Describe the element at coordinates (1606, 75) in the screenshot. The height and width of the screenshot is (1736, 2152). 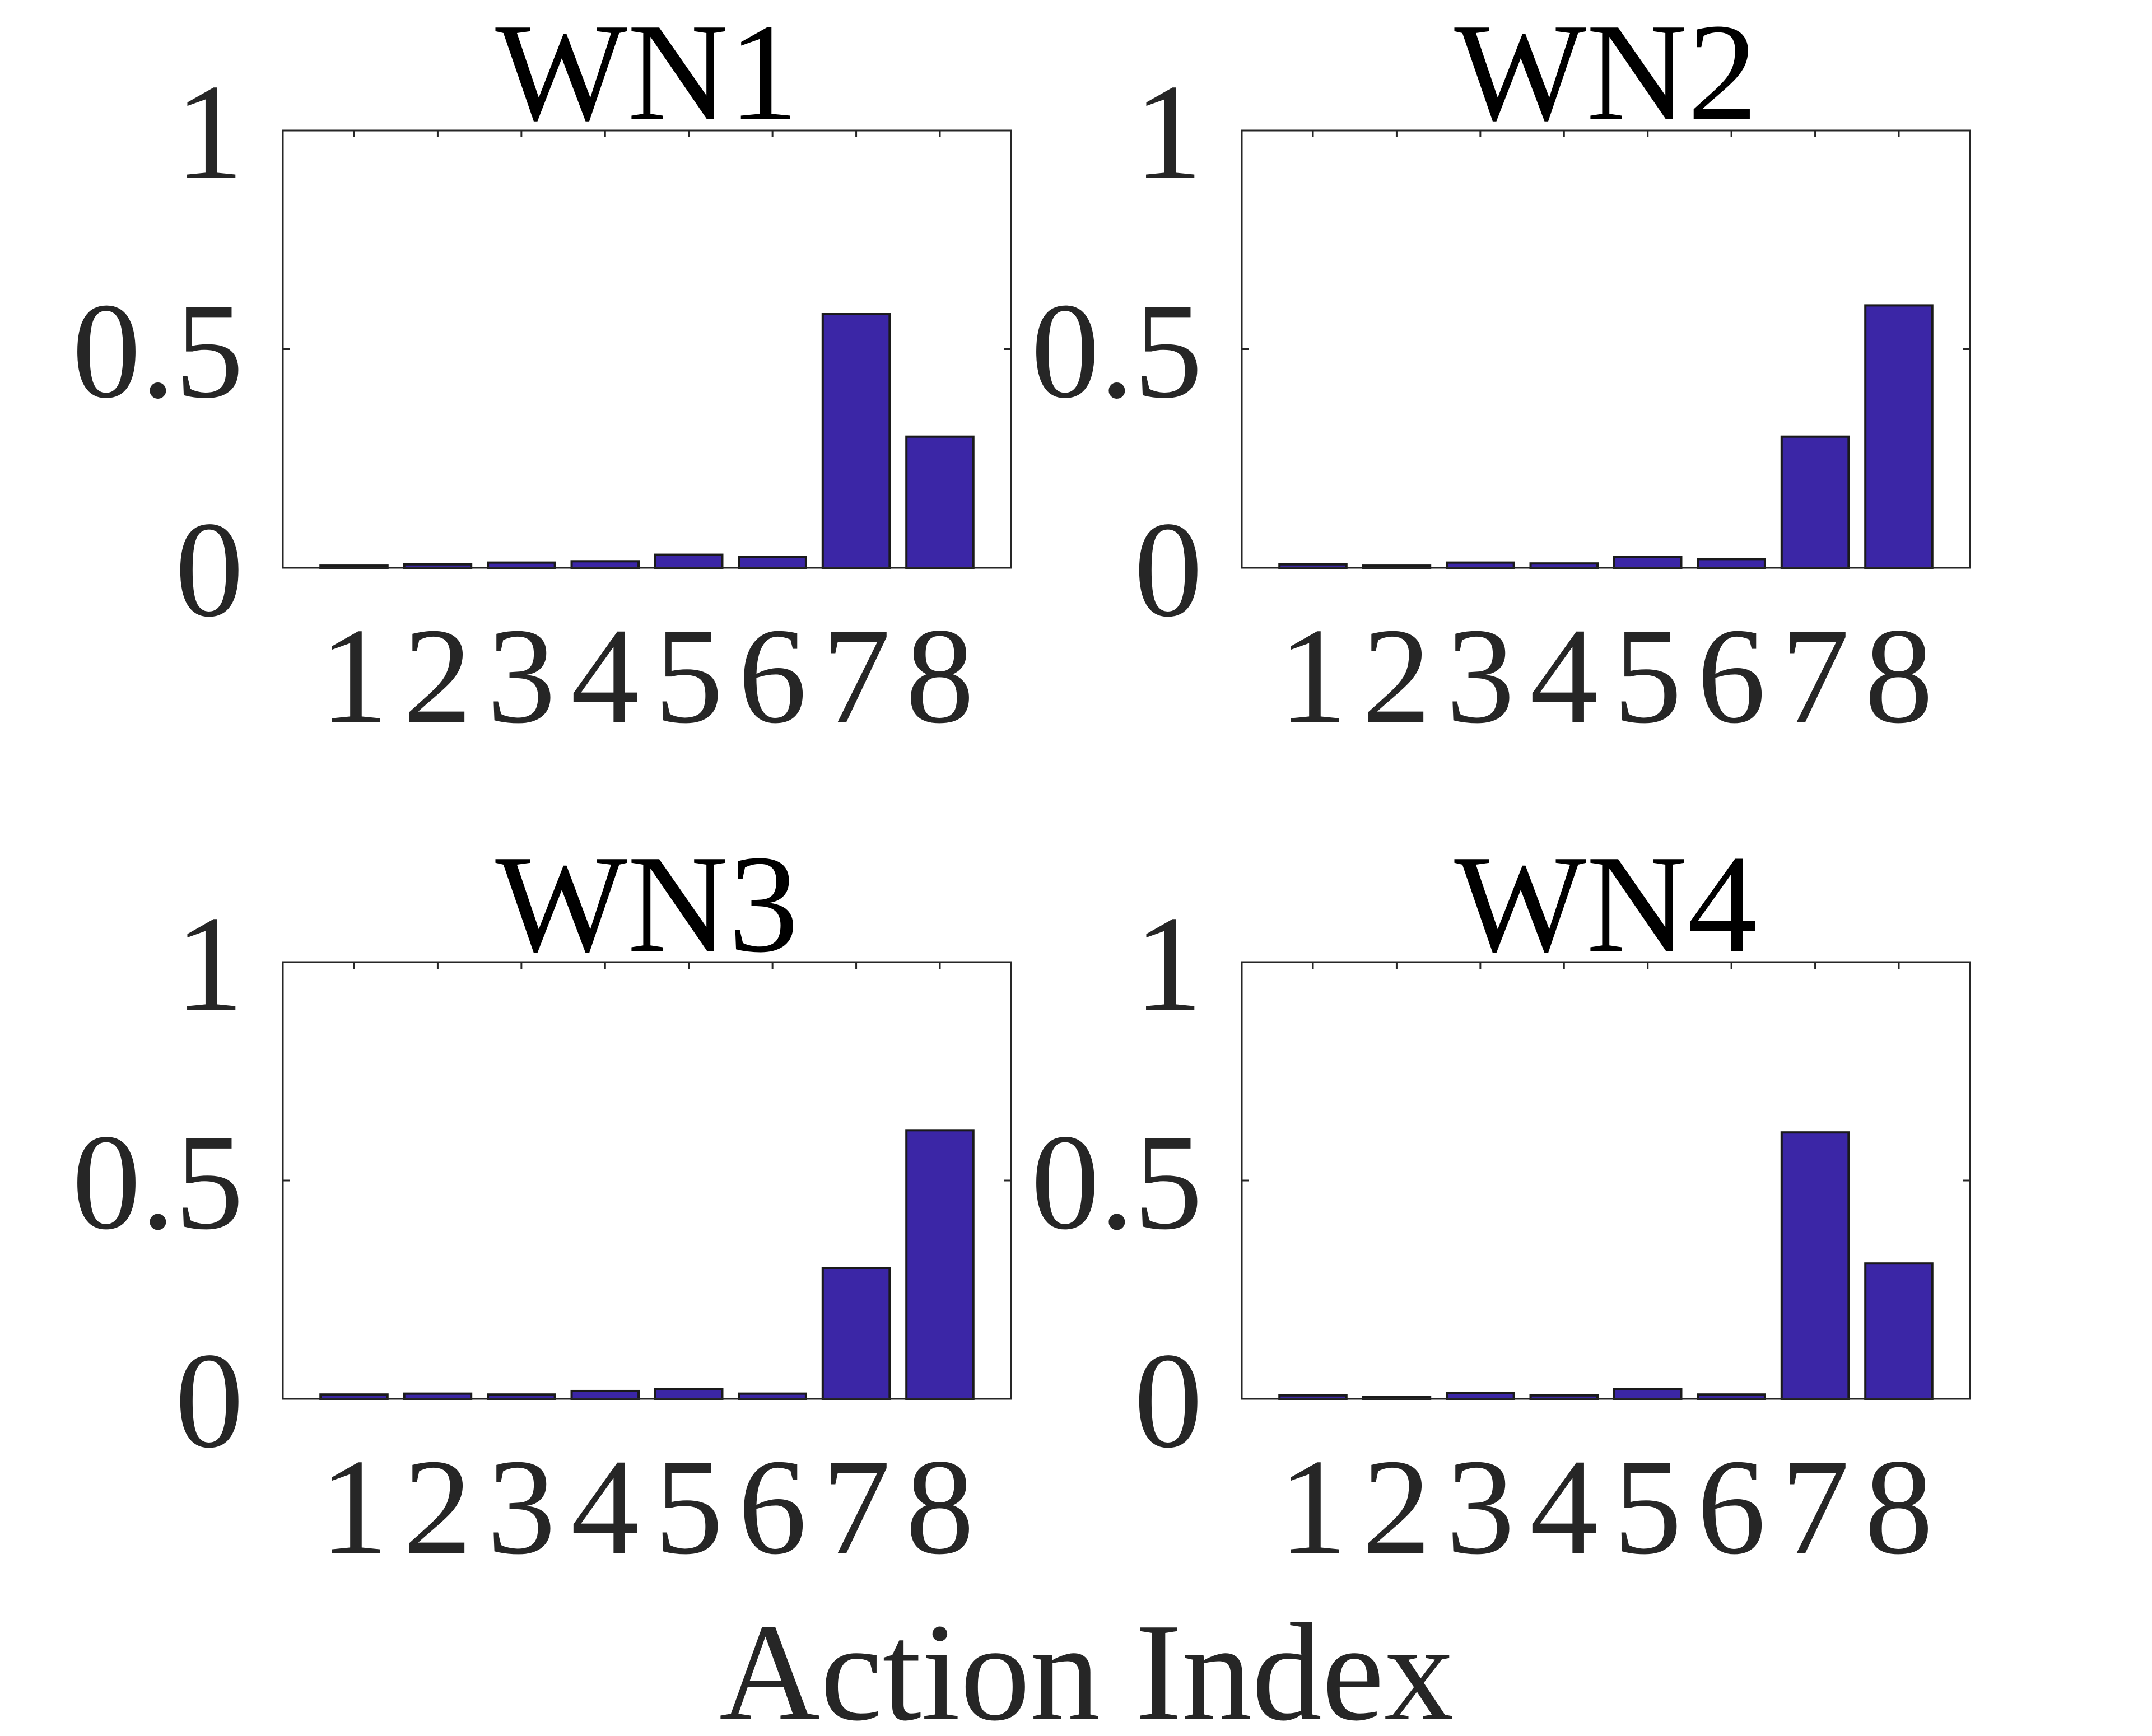
I see `subplot-title: WN2` at that location.